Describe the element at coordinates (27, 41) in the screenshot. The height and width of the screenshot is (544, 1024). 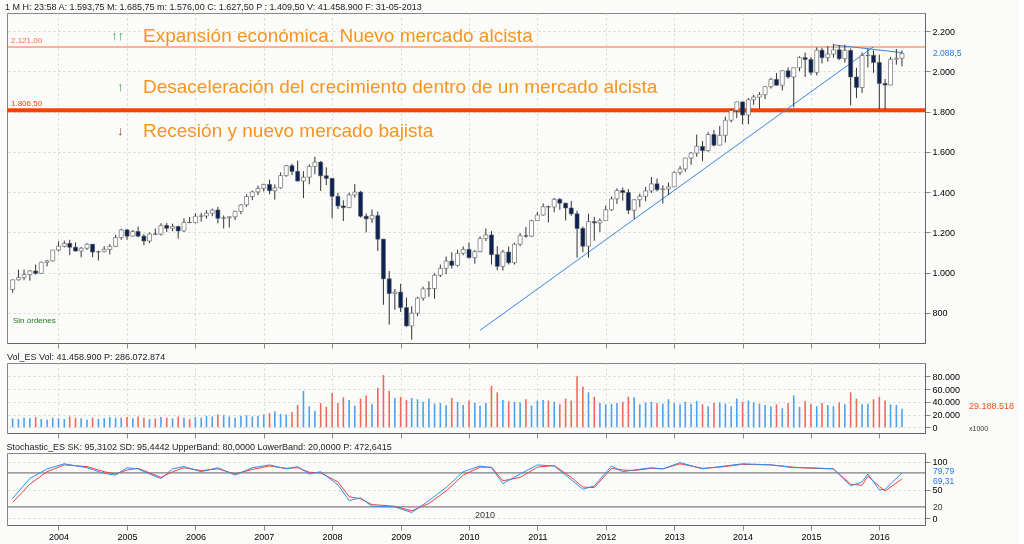
I see `ref-line-label: 2.121,00` at that location.